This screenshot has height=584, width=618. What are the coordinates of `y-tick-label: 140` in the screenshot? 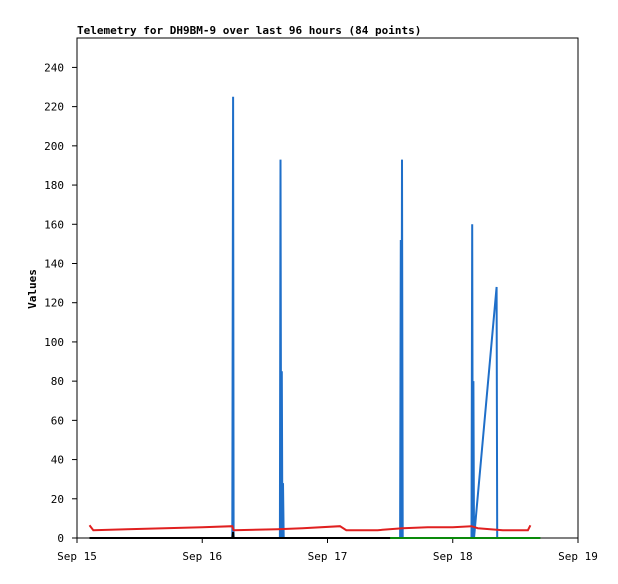 It's located at (54, 263).